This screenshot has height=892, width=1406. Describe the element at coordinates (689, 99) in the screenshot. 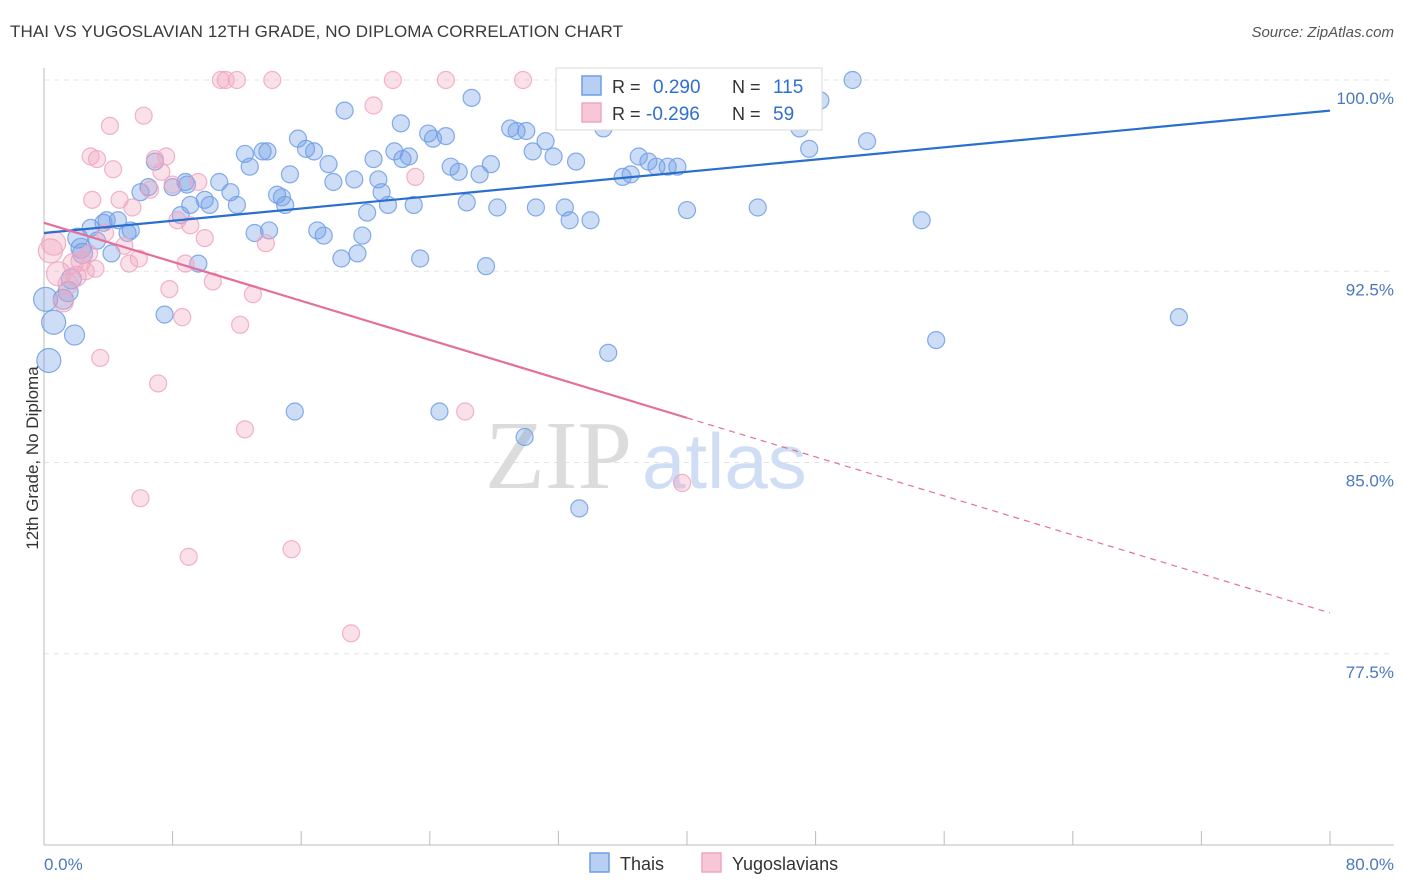

I see `stats-legend: R = 0.290 N = 115 R = -0.296 N = 59` at that location.